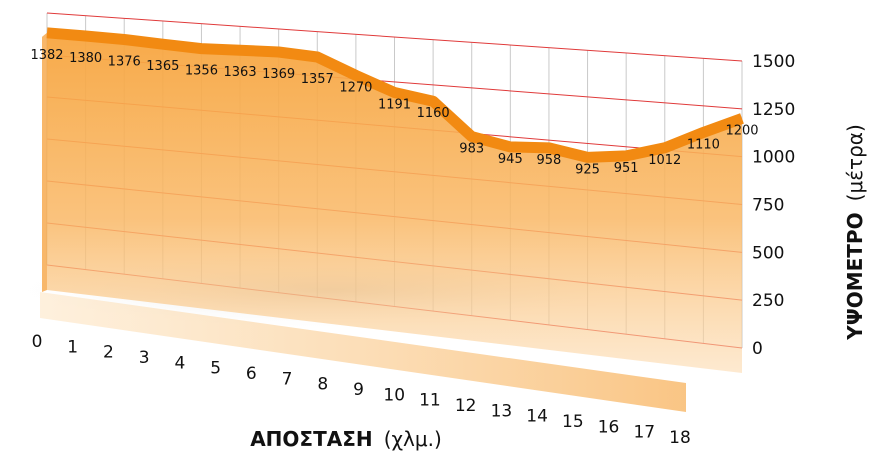 The width and height of the screenshot is (869, 453). What do you see at coordinates (855, 162) in the screenshot?
I see `y-axis-title-unit: (μέτρα)` at bounding box center [855, 162].